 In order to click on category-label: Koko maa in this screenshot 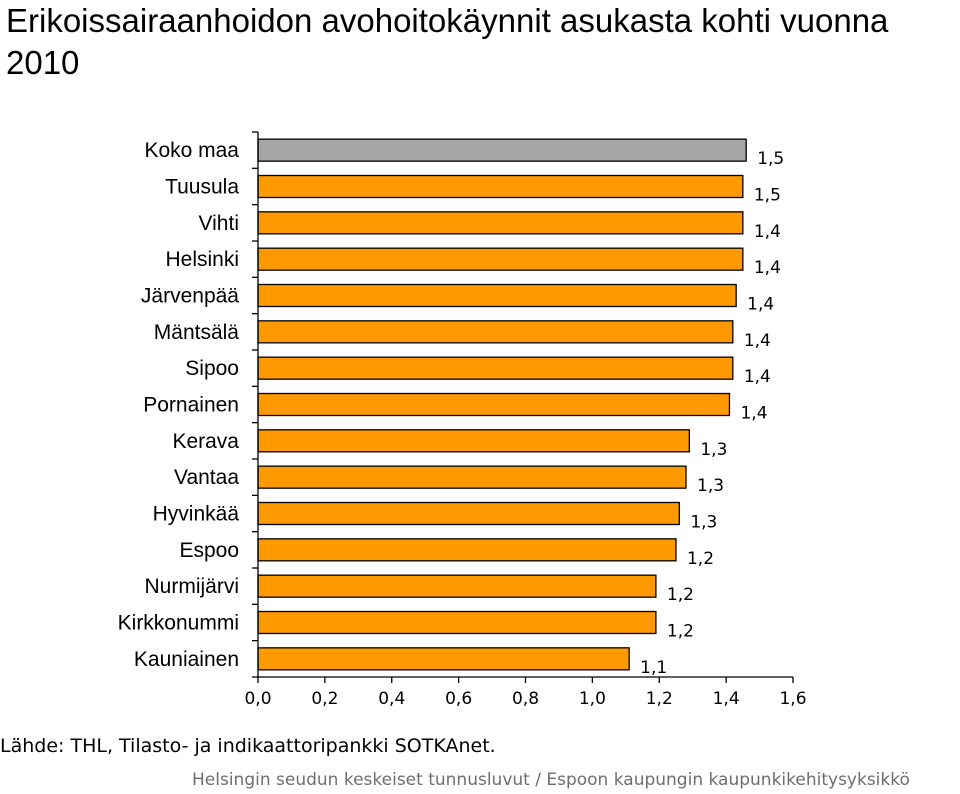, I will do `click(191, 150)`.